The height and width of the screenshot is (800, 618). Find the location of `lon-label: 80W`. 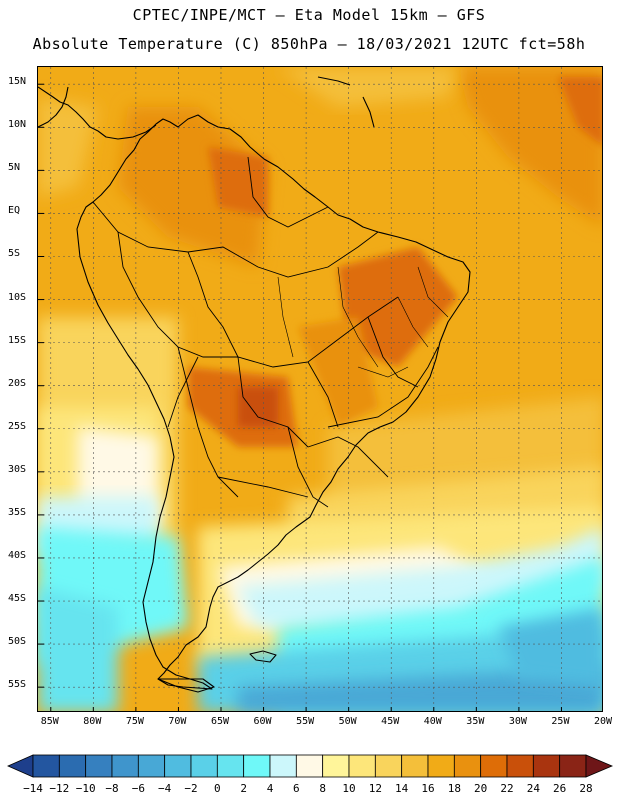

lon-label: 80W is located at coordinates (92, 721).